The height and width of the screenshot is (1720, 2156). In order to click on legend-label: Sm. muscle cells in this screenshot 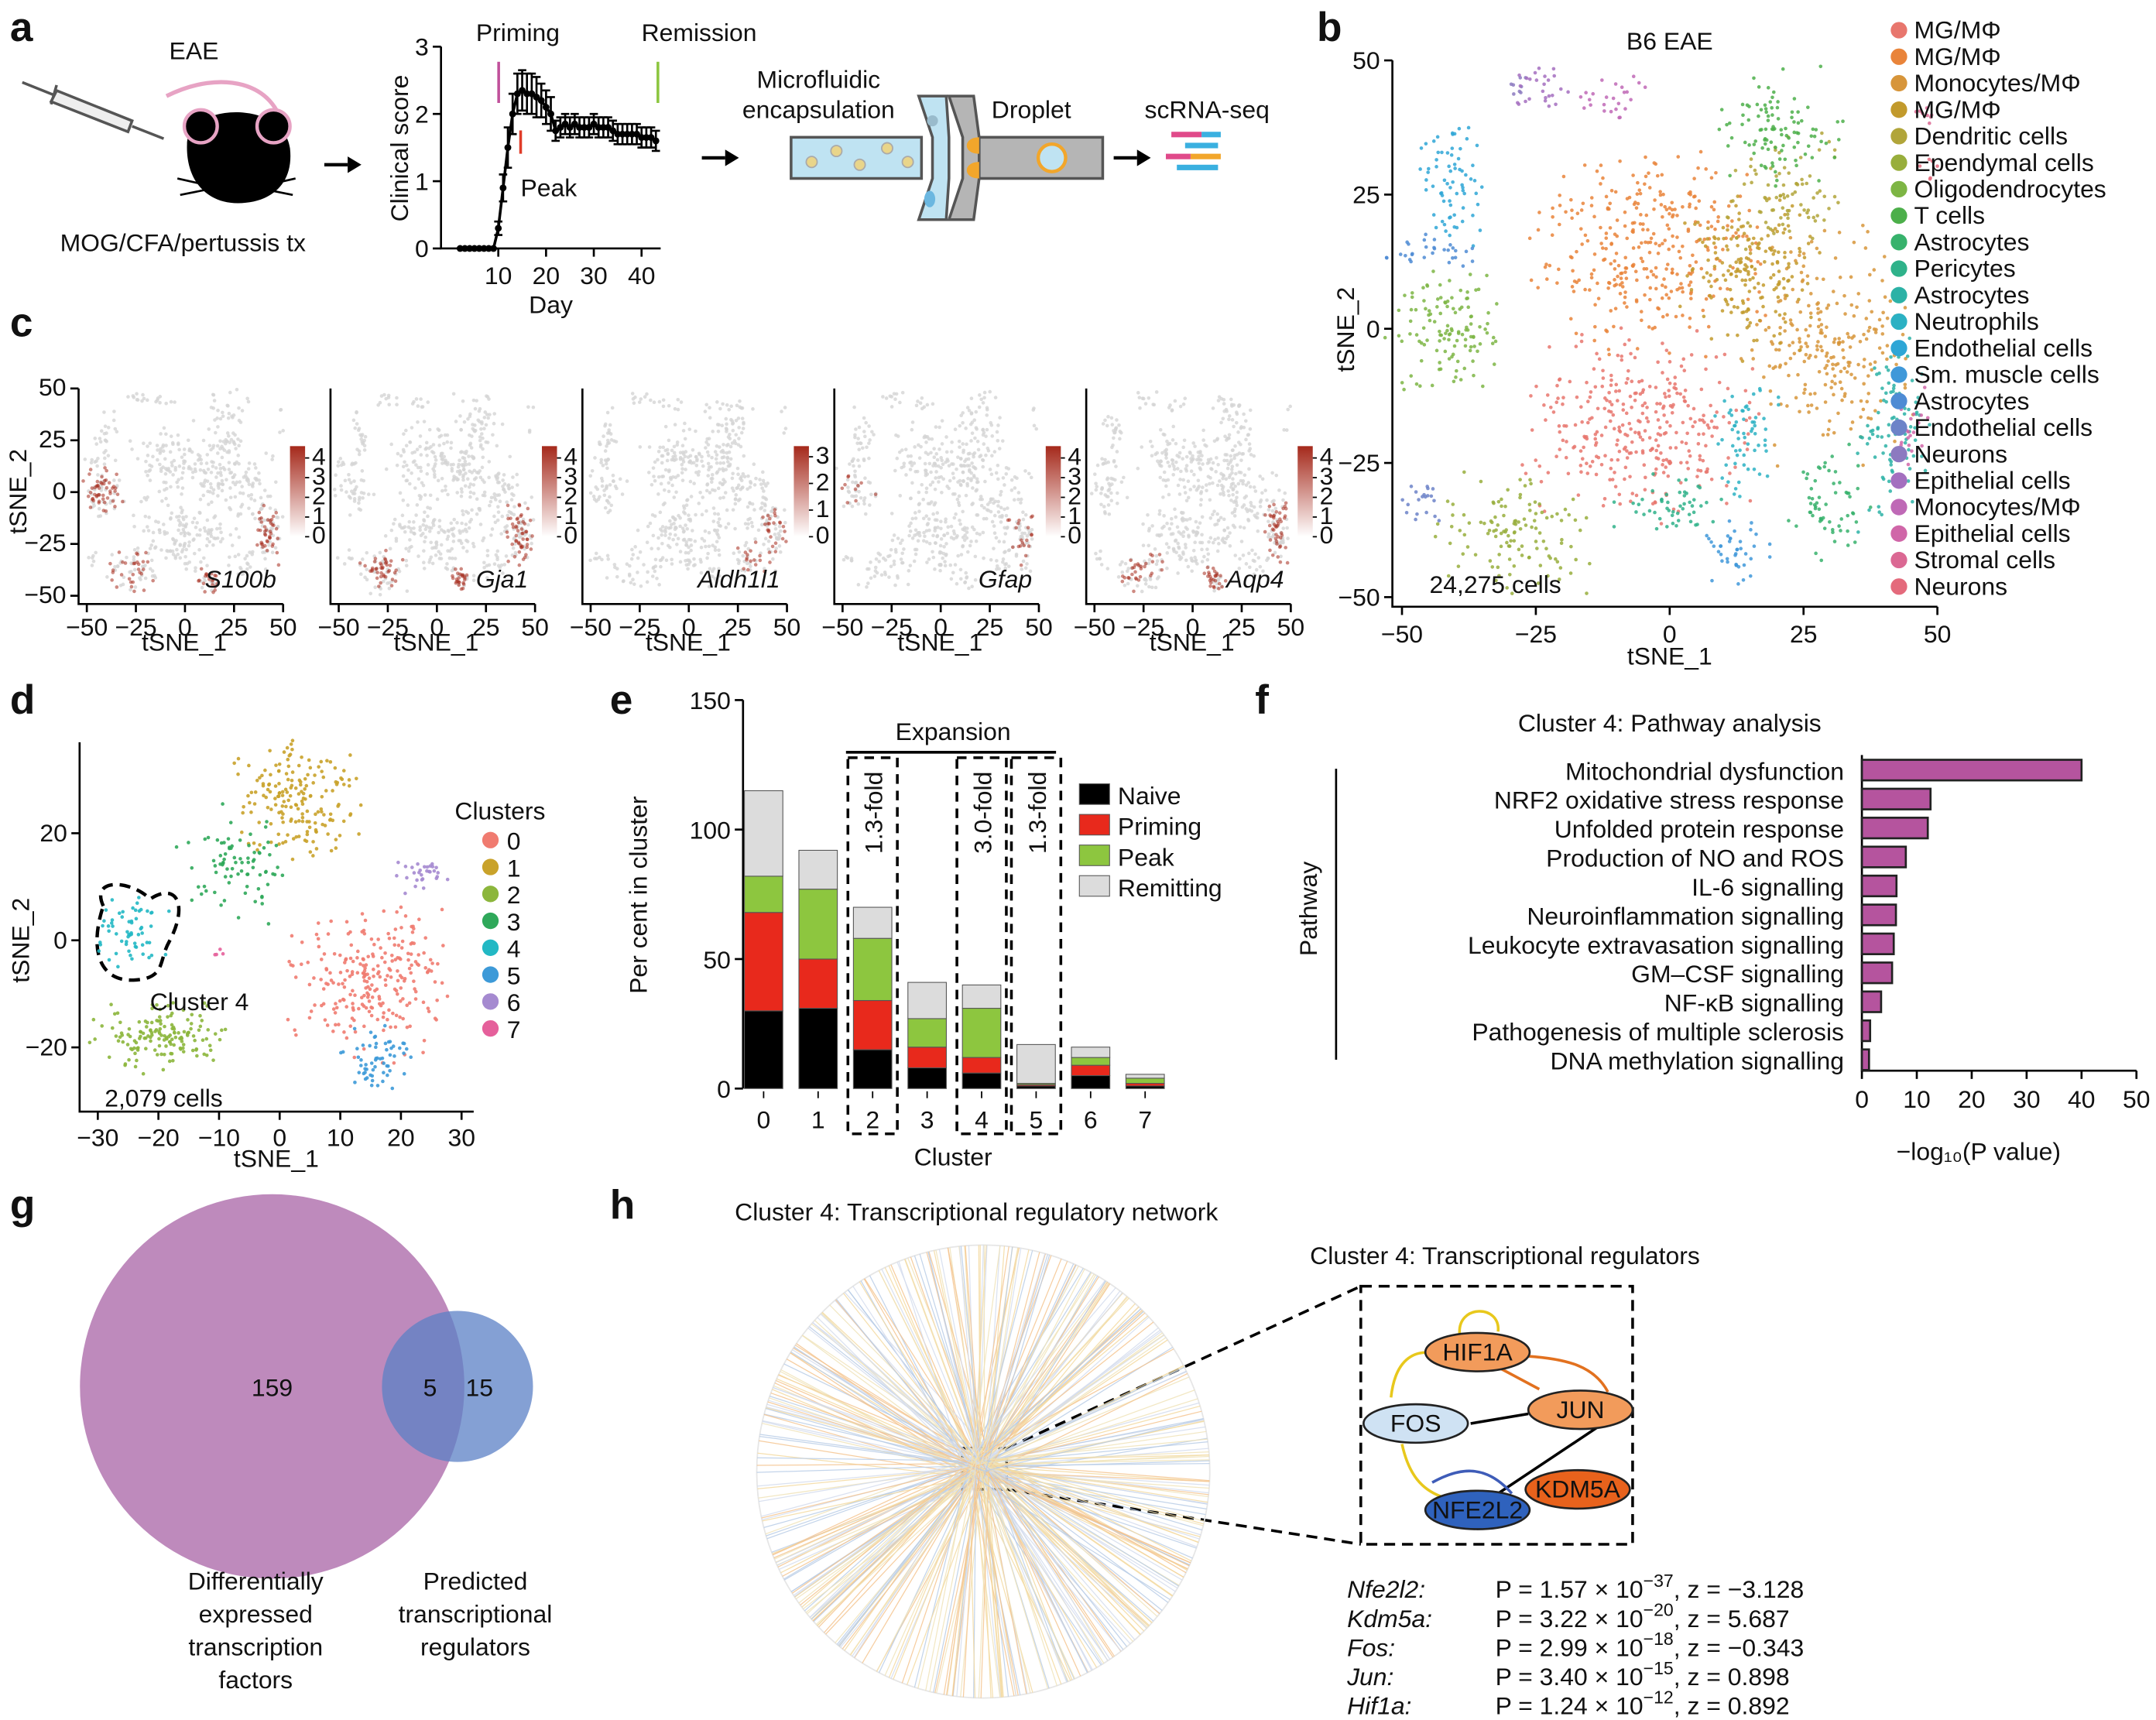, I will do `click(2006, 375)`.